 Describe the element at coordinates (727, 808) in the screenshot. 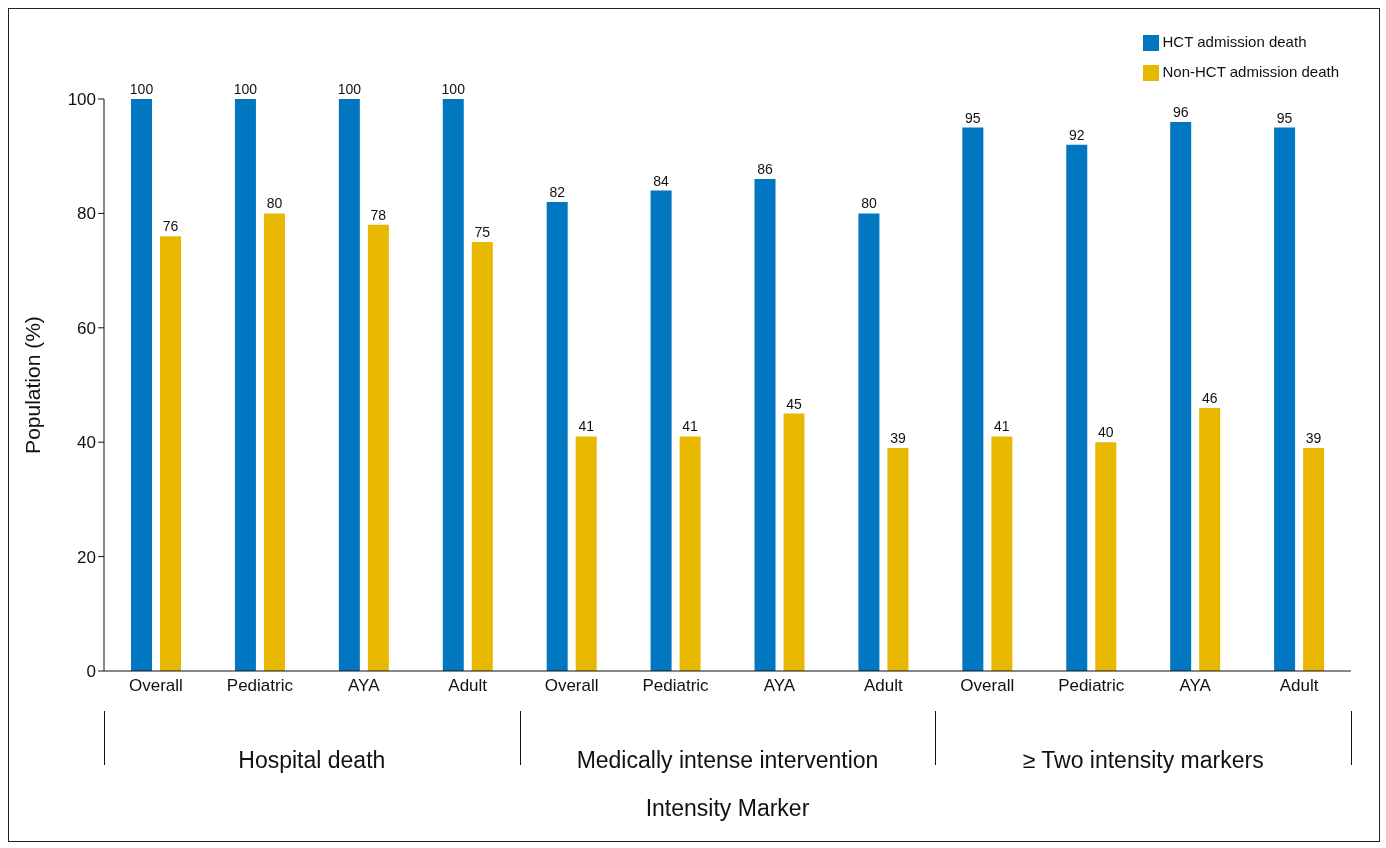

I see `x-axis-title: Intensity Marker` at that location.